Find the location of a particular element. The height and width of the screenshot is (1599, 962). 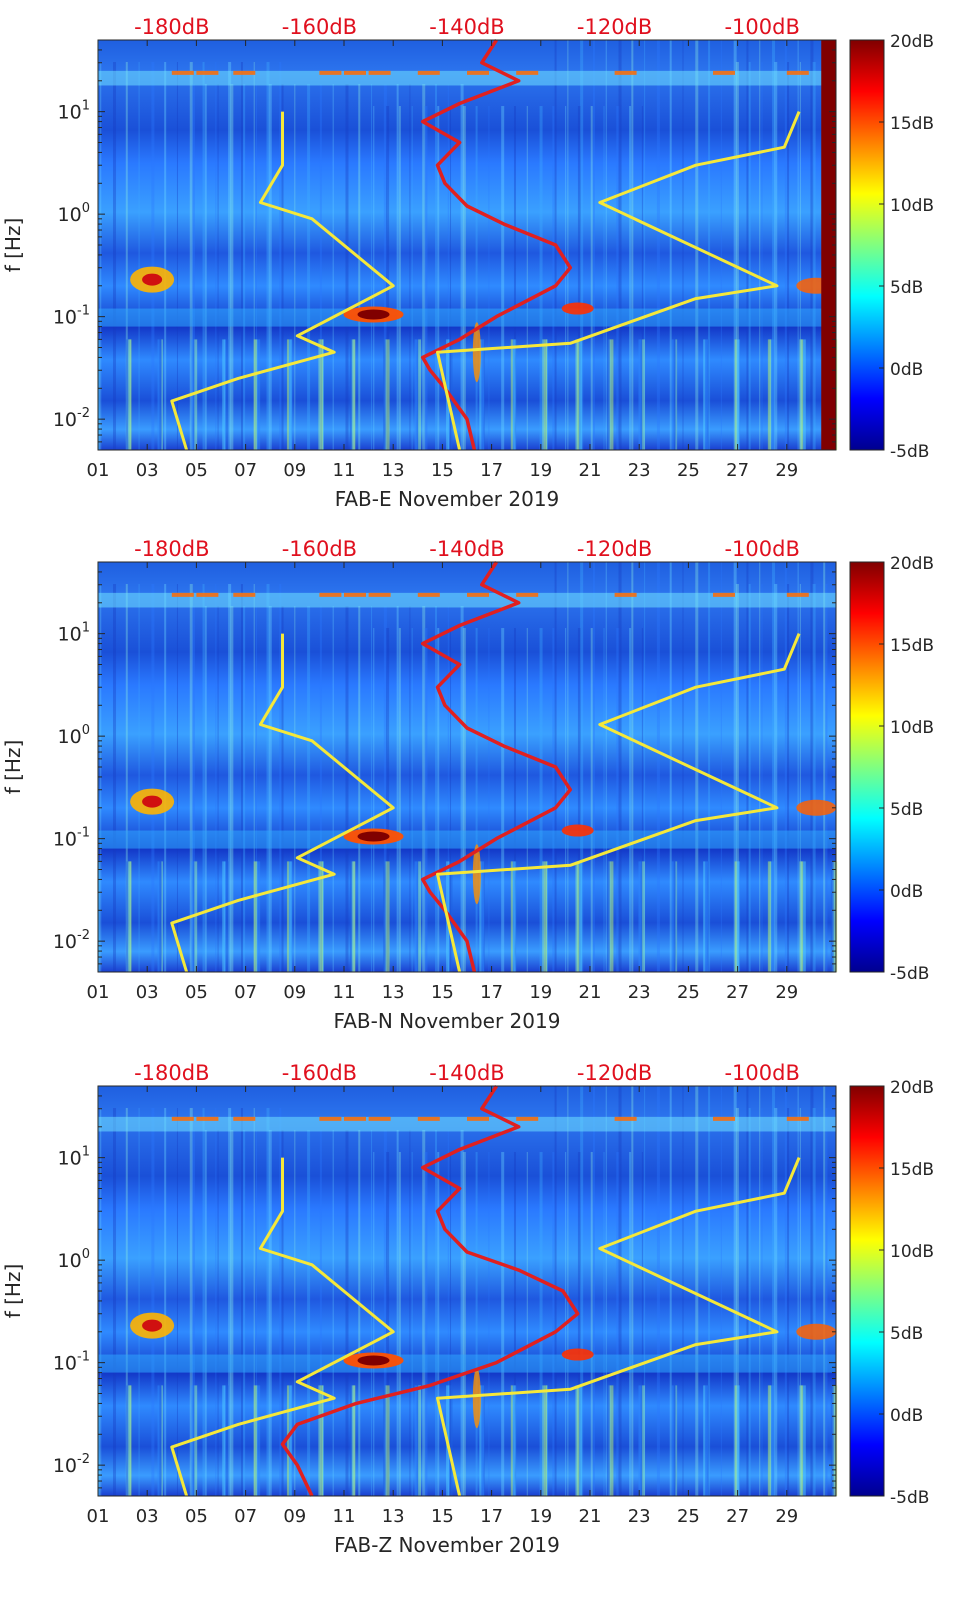

x-tick-label: 25 is located at coordinates (688, 1516).